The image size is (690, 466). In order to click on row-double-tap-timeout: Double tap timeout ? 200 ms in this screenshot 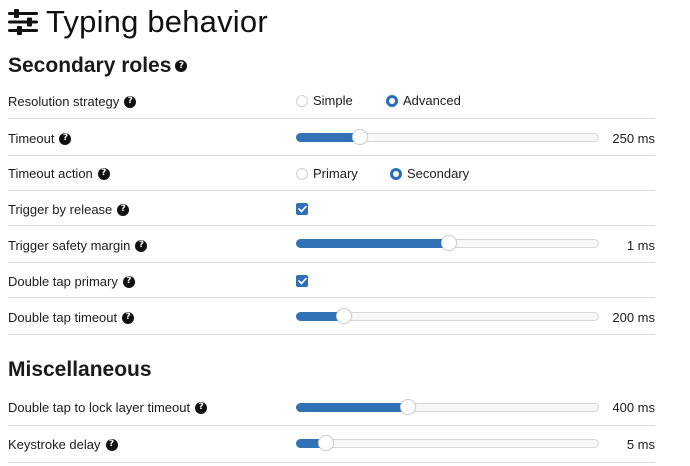, I will do `click(331, 316)`.